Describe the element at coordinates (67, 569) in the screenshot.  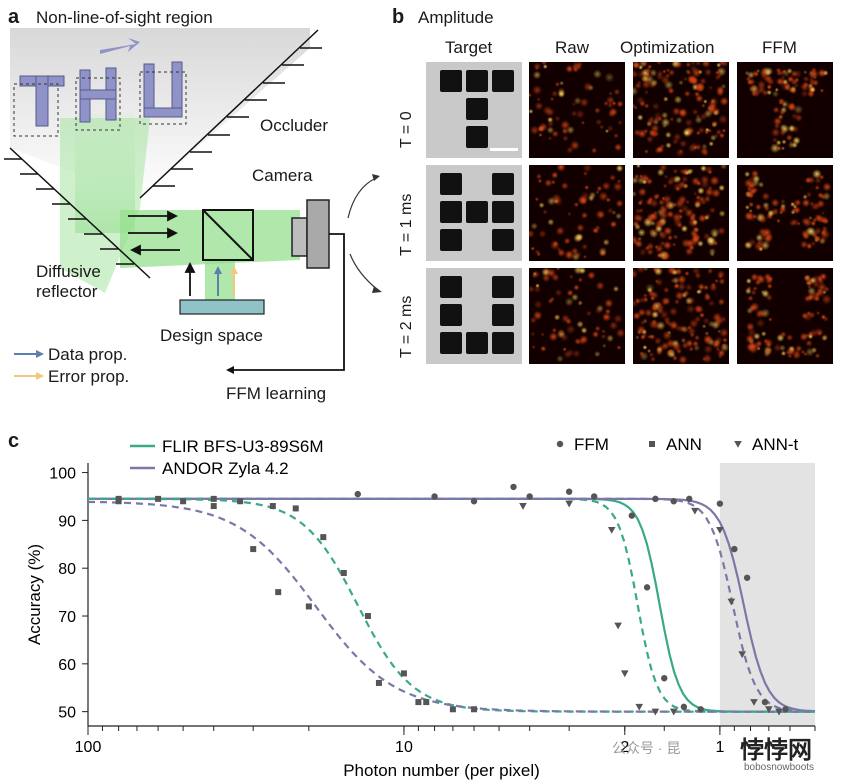
I see `y-tick-label: 80` at that location.